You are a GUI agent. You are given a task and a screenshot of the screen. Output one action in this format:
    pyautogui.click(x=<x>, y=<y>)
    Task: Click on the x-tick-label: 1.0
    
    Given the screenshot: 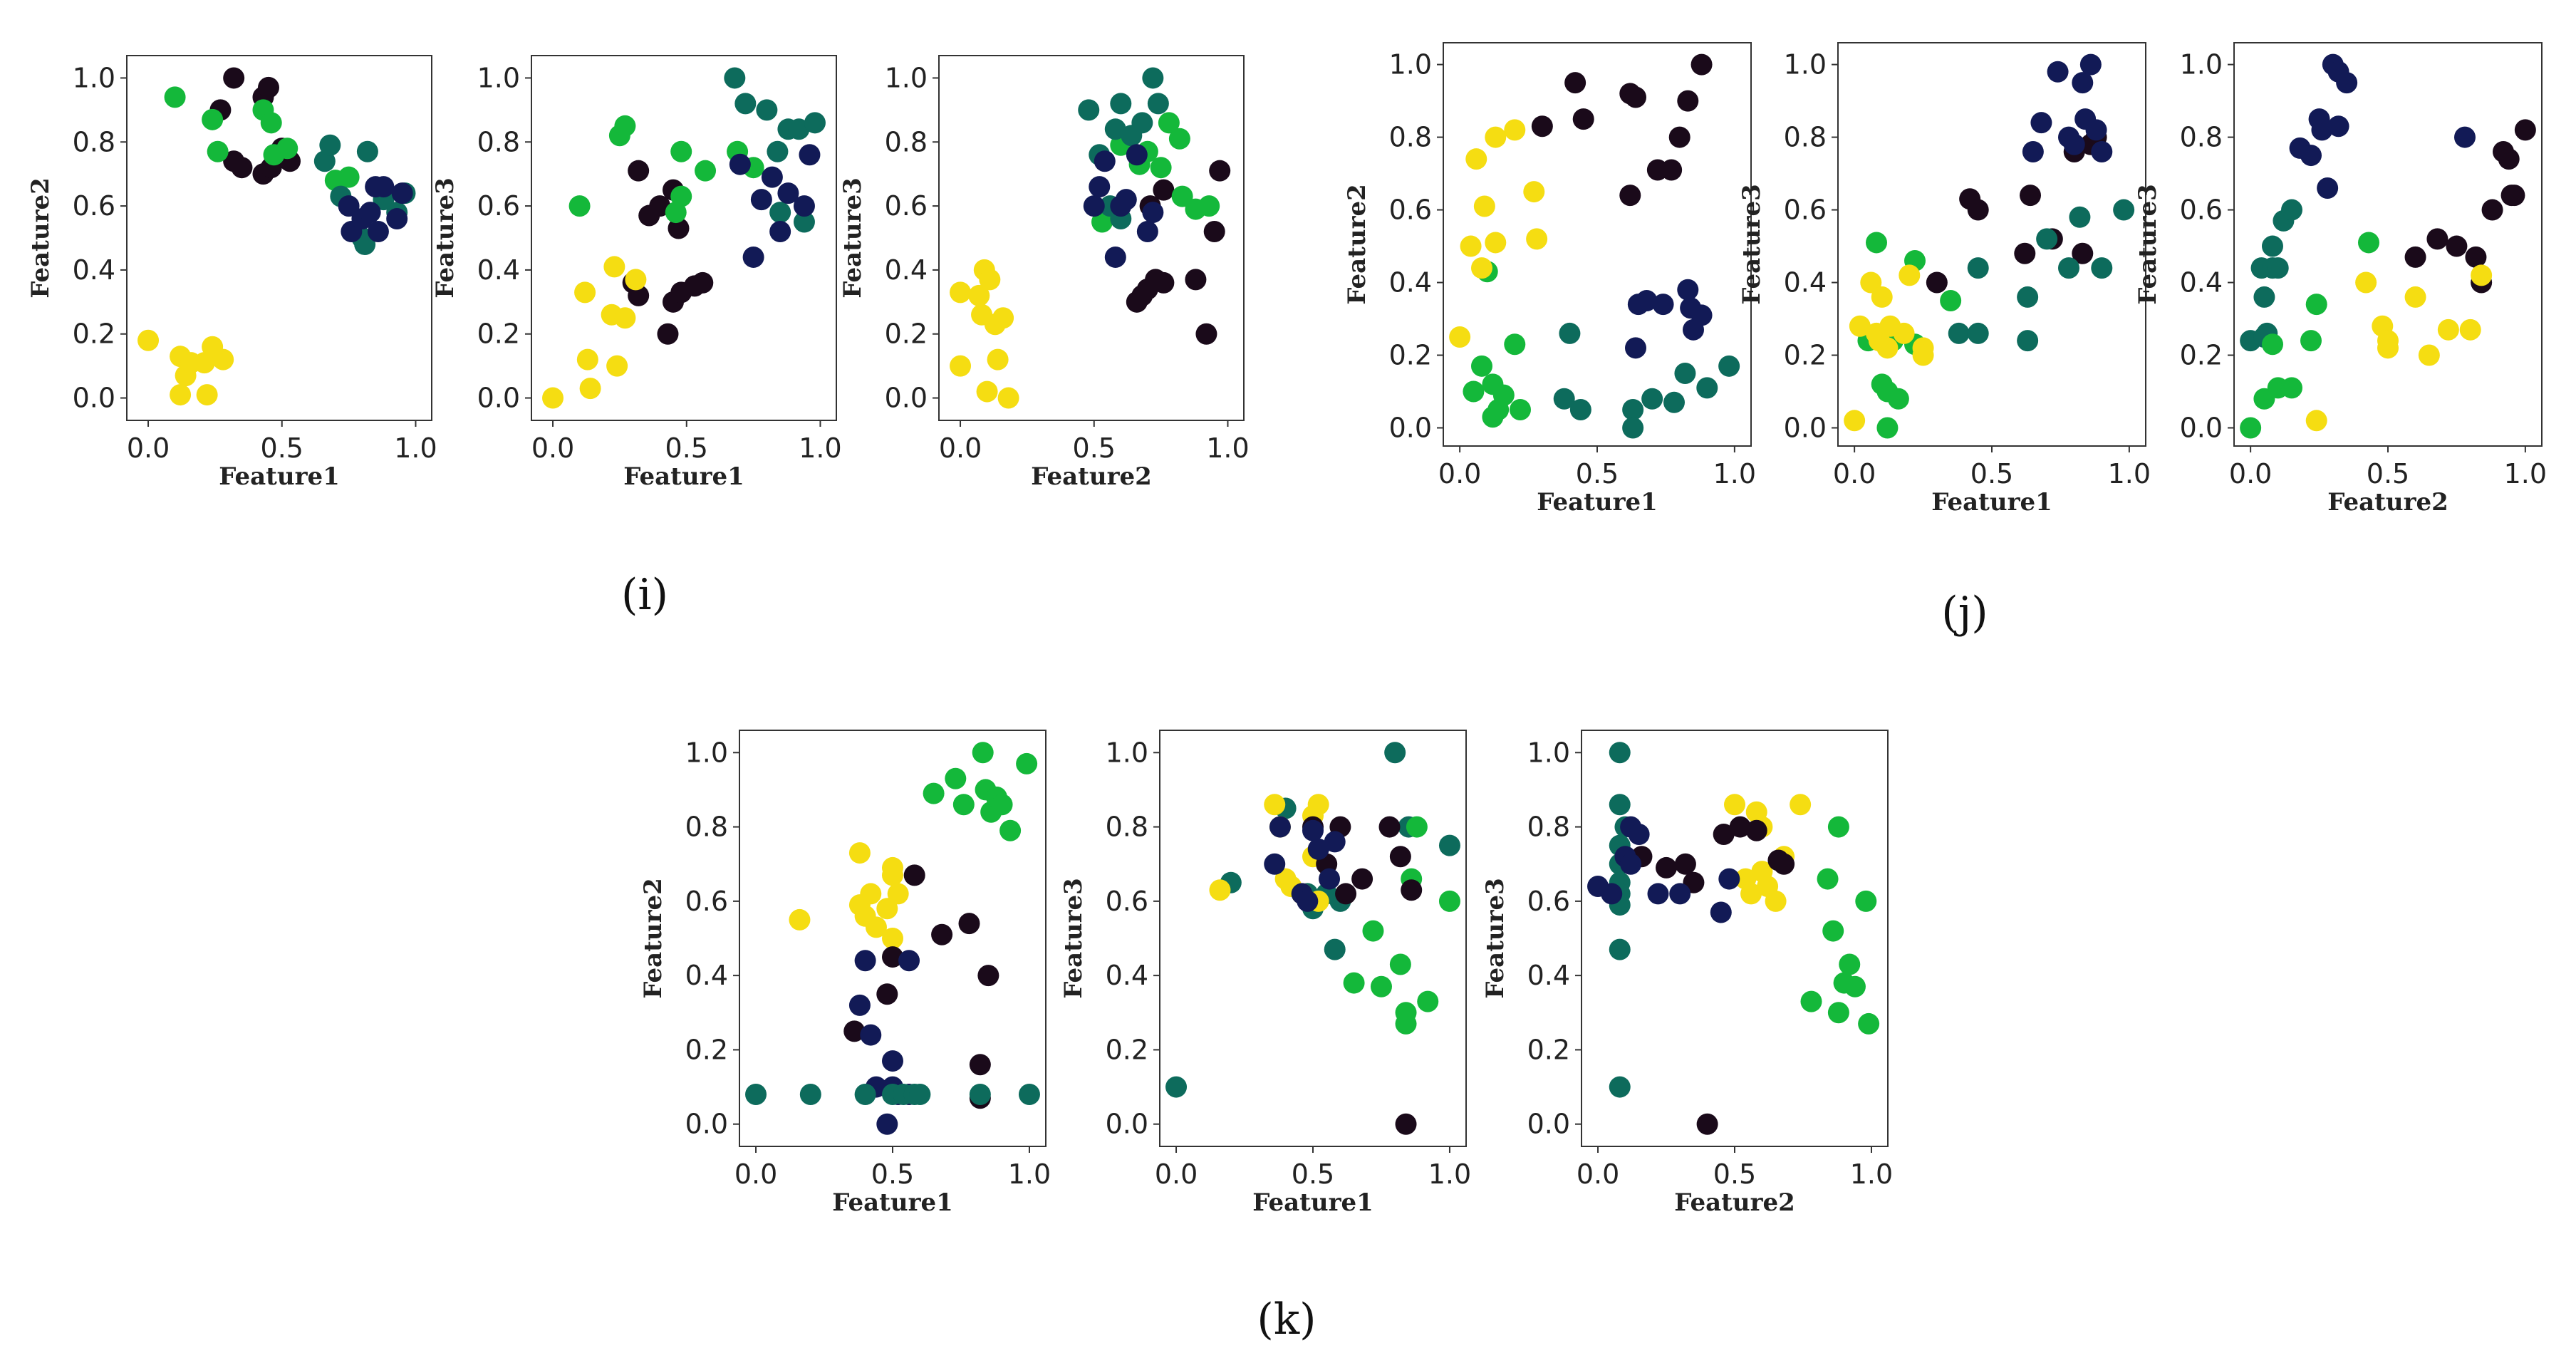 What is the action you would take?
    pyautogui.click(x=1735, y=474)
    